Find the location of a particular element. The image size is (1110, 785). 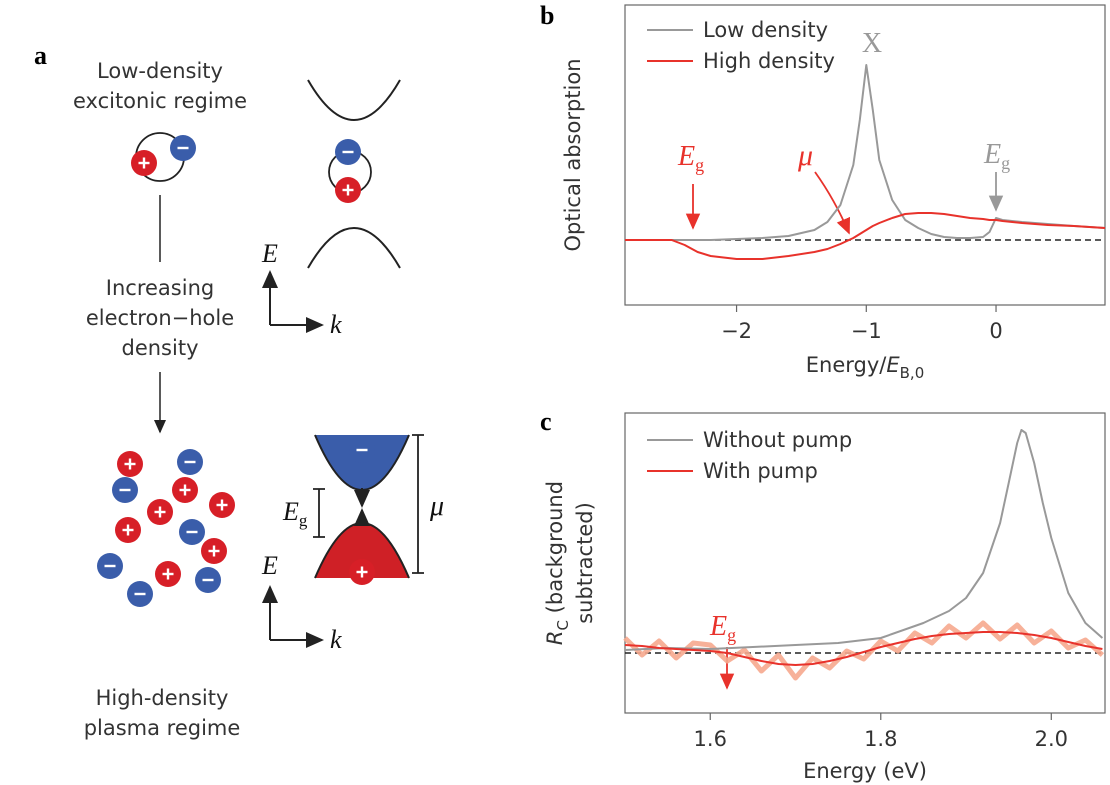

x-label-part: E is located at coordinates (893, 365).